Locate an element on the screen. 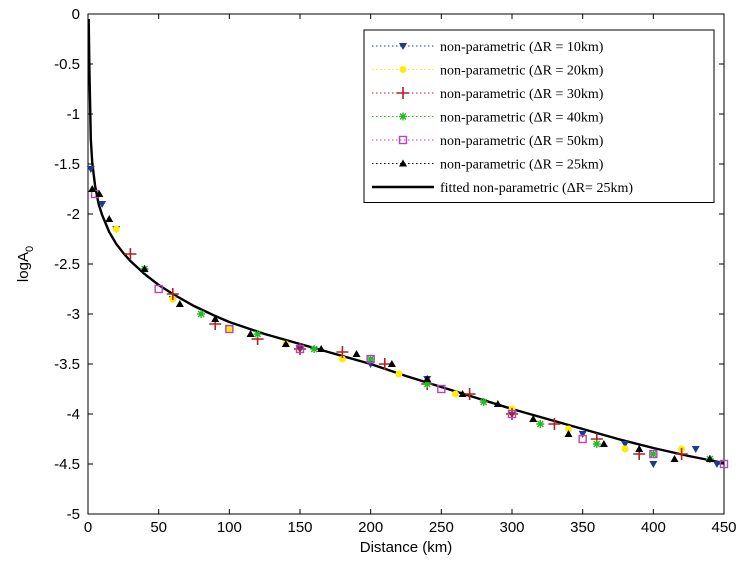 Image resolution: width=738 pixels, height=572 pixels. legend-entry: non-parametric (ΔR = 30km) is located at coordinates (488, 94).